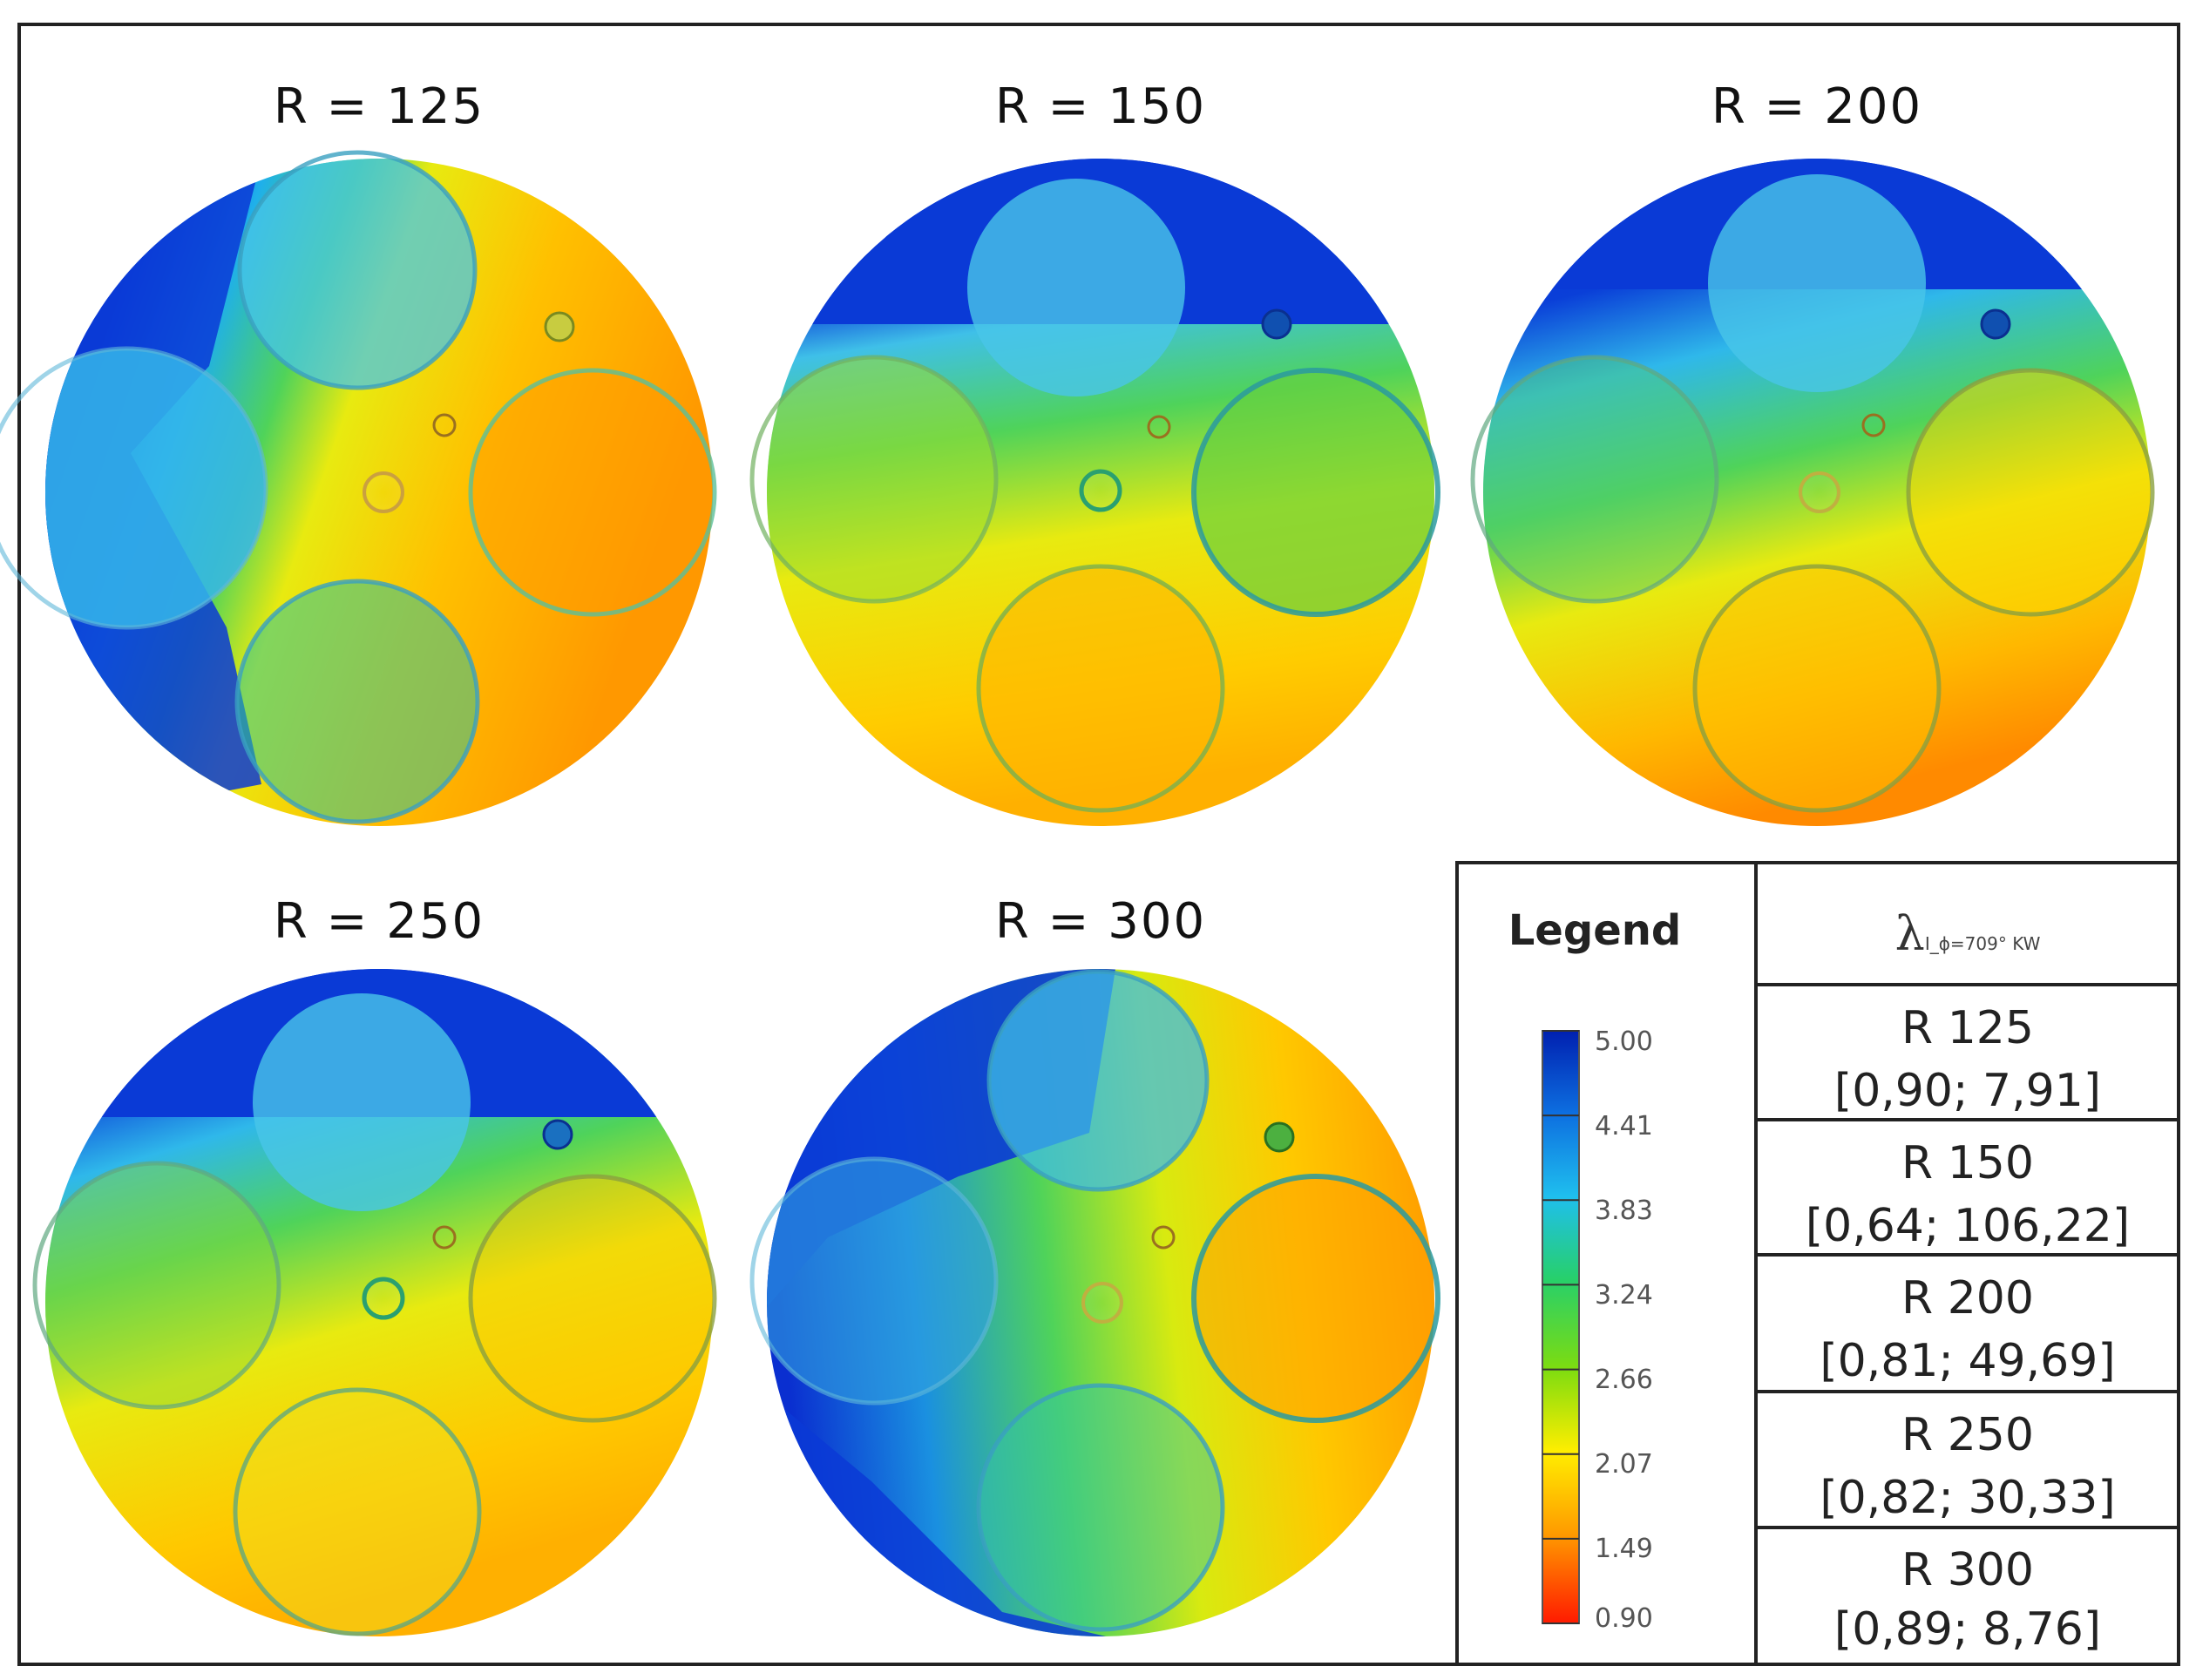 This screenshot has height=1680, width=2196. I want to click on table-row-range: [0,64; 106,22], so click(1968, 1226).